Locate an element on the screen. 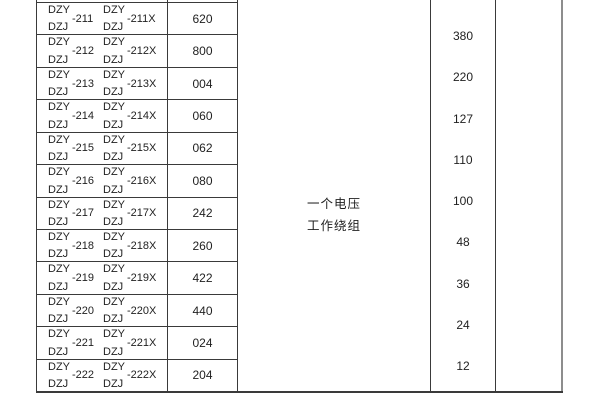 The width and height of the screenshot is (600, 400). winding-note-line1: 一个电压 is located at coordinates (333, 204).